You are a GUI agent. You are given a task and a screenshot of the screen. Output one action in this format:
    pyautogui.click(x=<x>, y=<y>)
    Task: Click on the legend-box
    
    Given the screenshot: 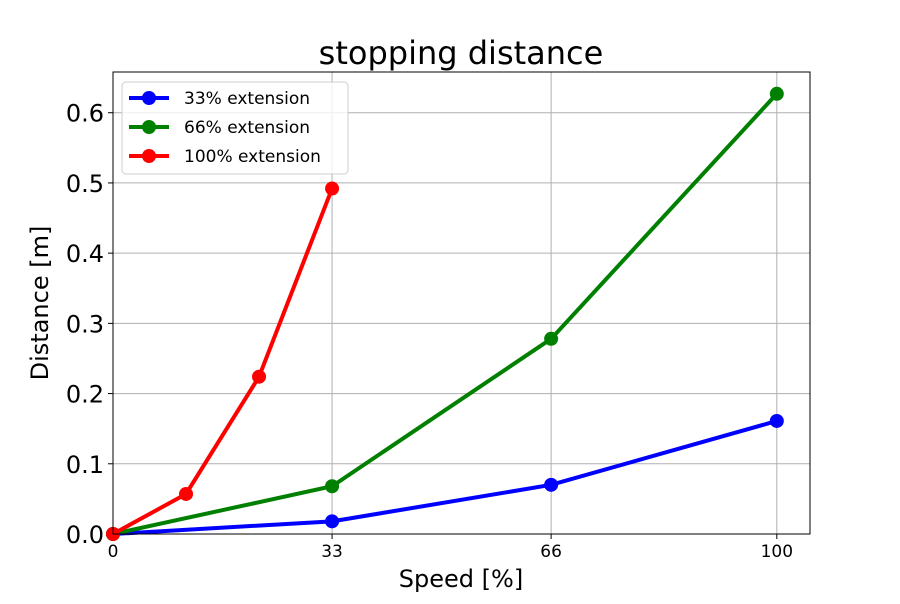 What is the action you would take?
    pyautogui.click(x=235, y=128)
    